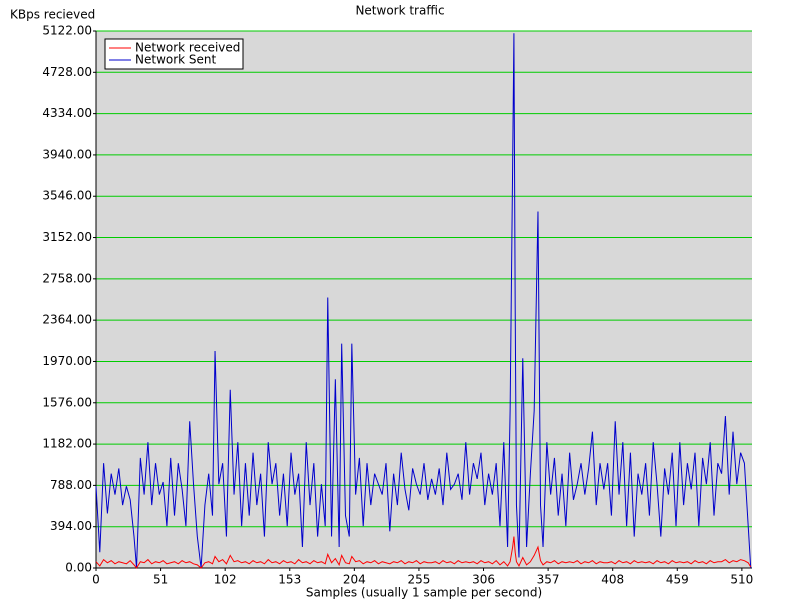 Image resolution: width=800 pixels, height=600 pixels. What do you see at coordinates (418, 580) in the screenshot?
I see `x-tick-label: 255` at bounding box center [418, 580].